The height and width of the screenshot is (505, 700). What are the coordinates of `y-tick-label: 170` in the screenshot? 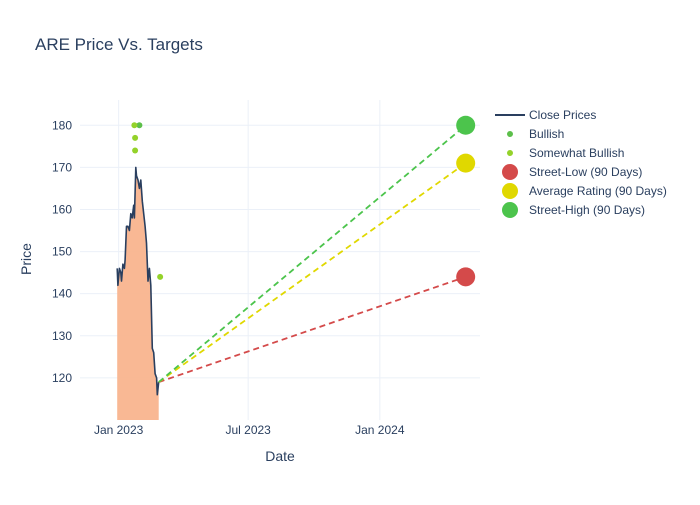 It's located at (62, 167).